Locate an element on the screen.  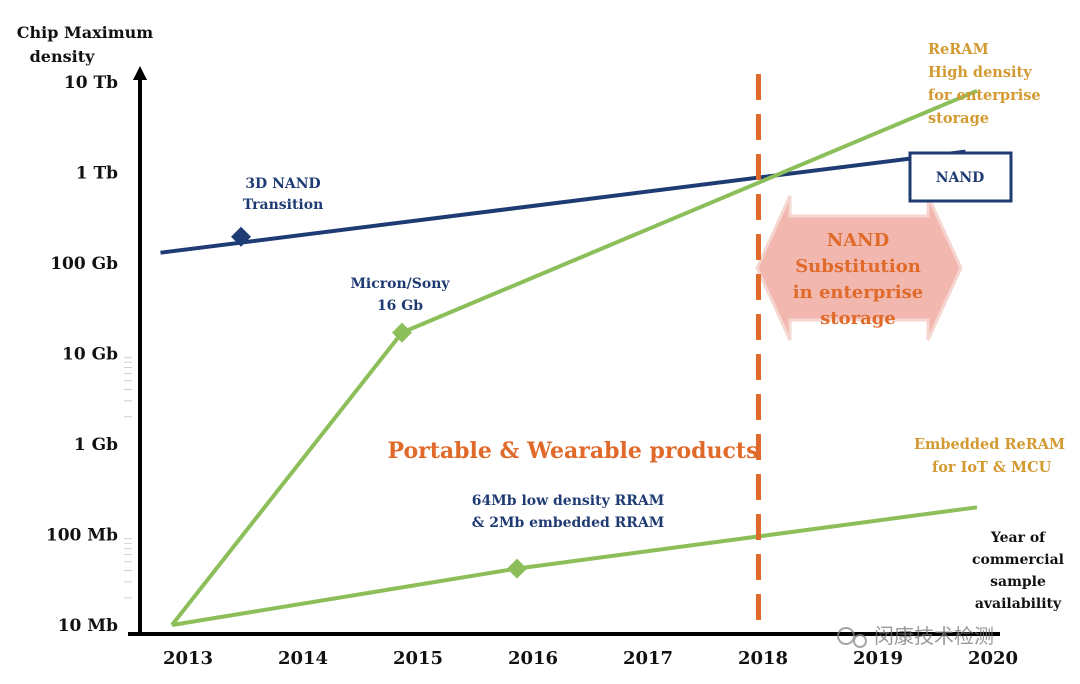
annotation-substitution-line3: in enterprise is located at coordinates (858, 292).